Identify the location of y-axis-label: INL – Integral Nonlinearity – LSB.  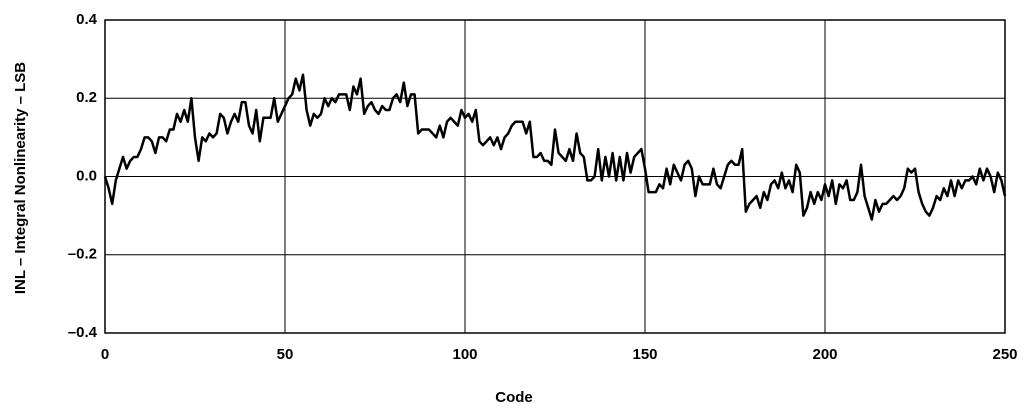
(20, 178).